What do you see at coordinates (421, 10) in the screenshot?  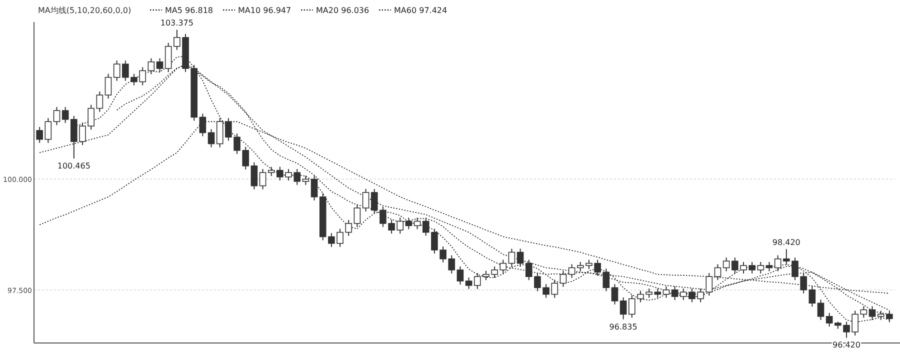 I see `legend-label: MA60 97.424` at bounding box center [421, 10].